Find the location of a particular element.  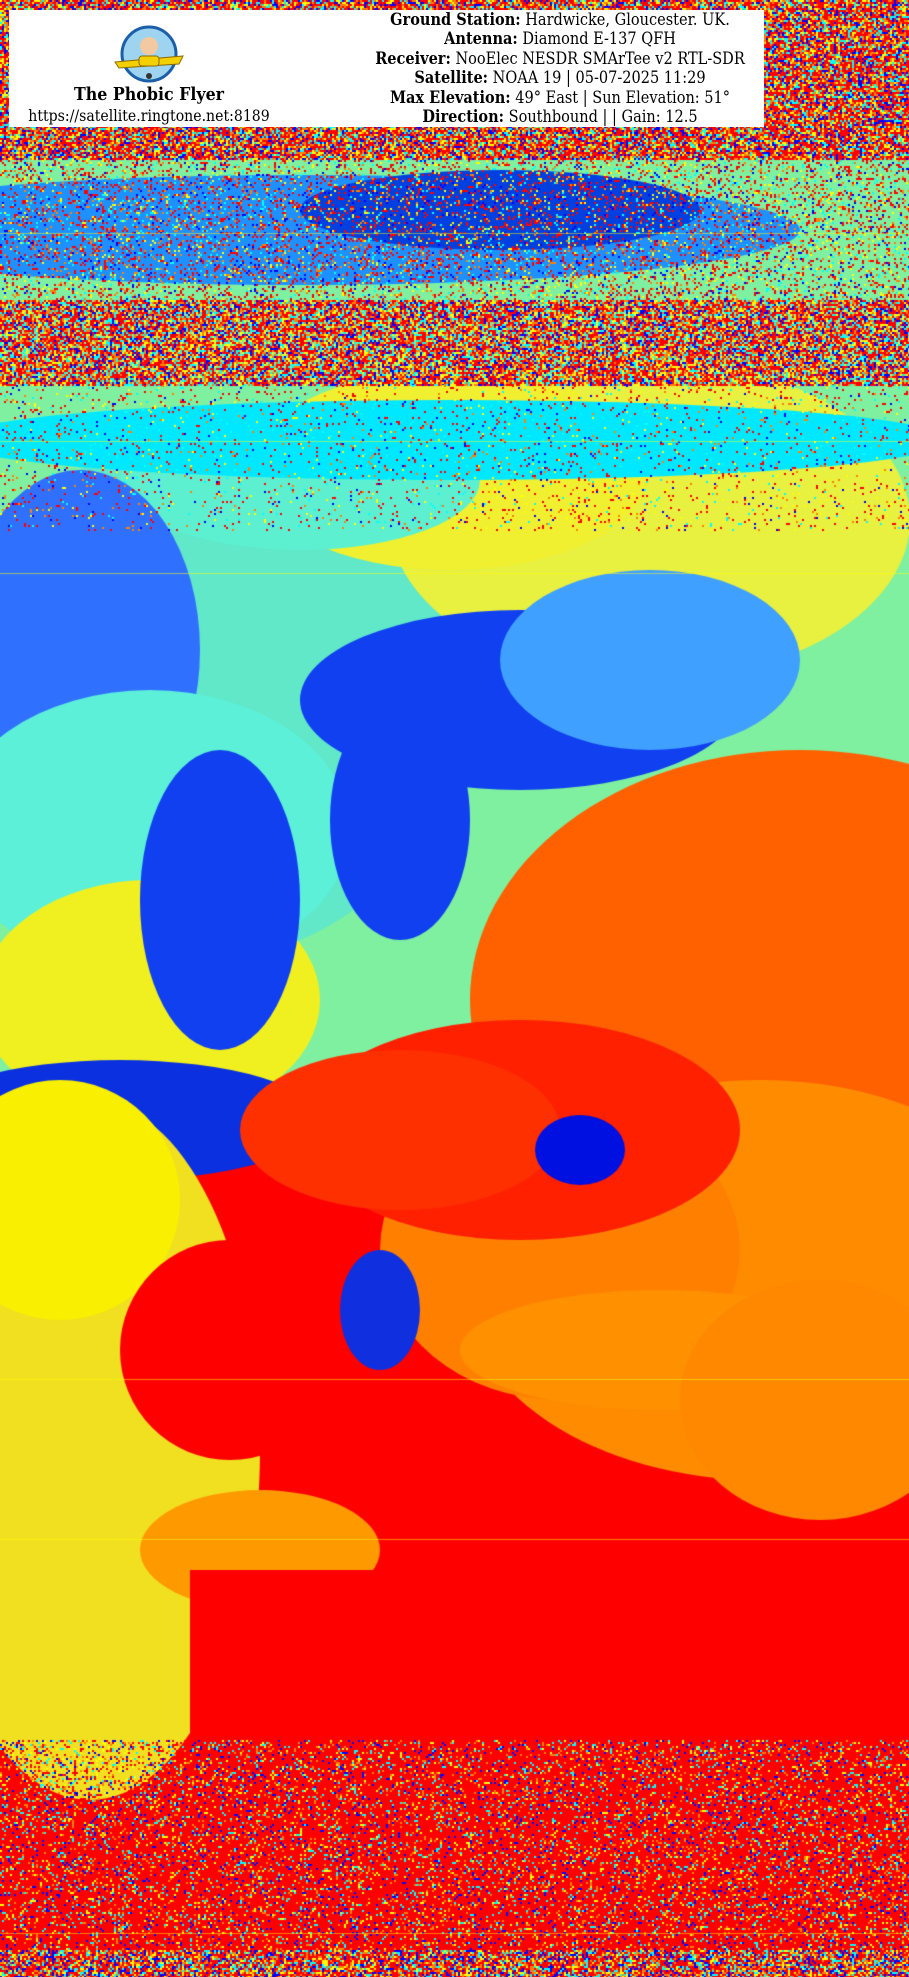

antenna-line: Antenna: Diamond E-137 QFH is located at coordinates (560, 38).